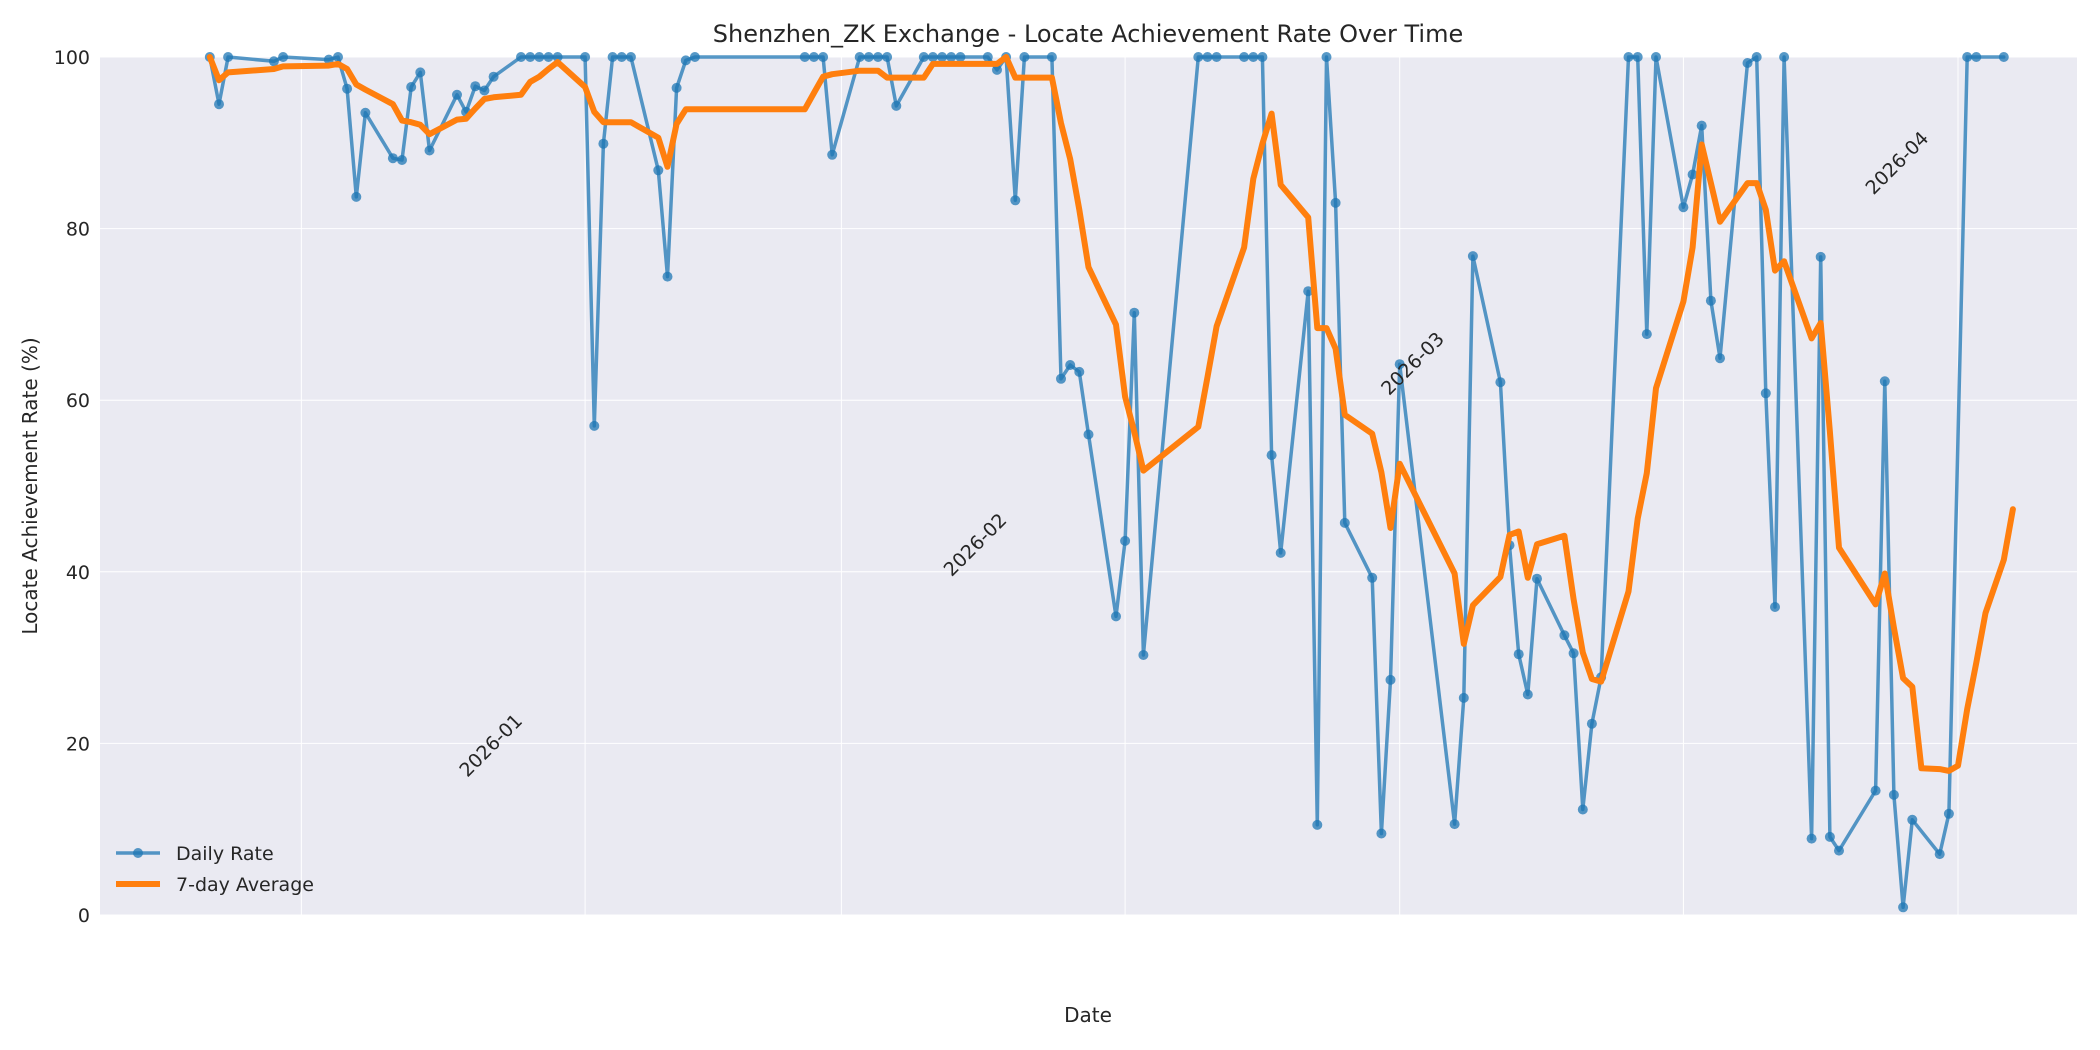 The height and width of the screenshot is (1050, 2100). Describe the element at coordinates (78, 230) in the screenshot. I see `y-tick-label: 80` at that location.